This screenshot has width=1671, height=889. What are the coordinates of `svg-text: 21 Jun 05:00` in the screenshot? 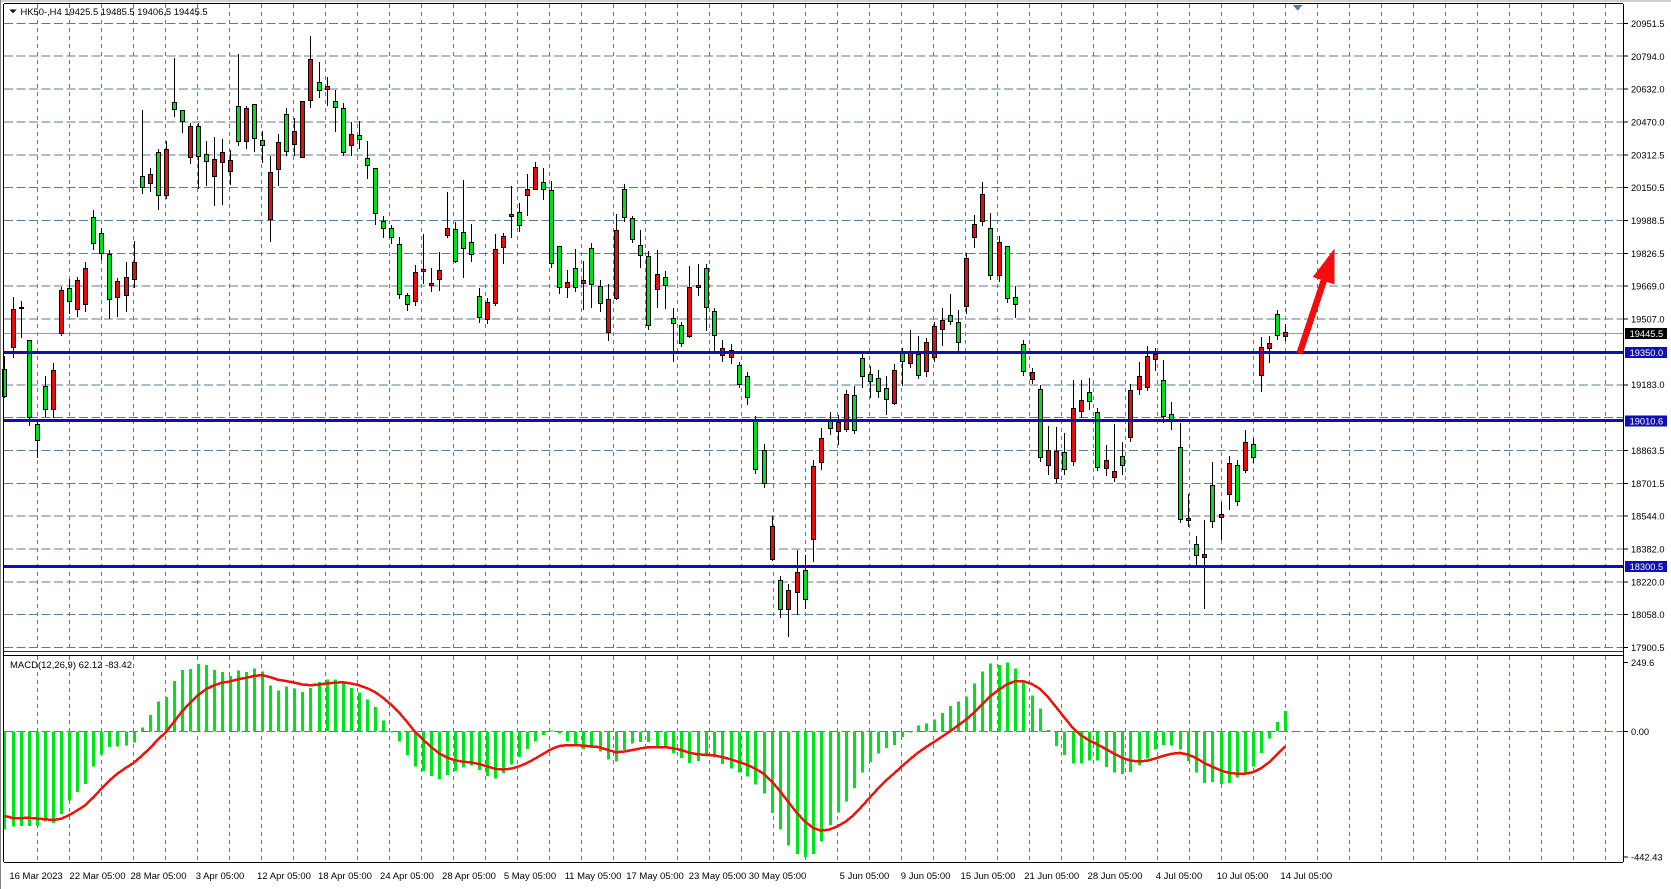 It's located at (1051, 876).